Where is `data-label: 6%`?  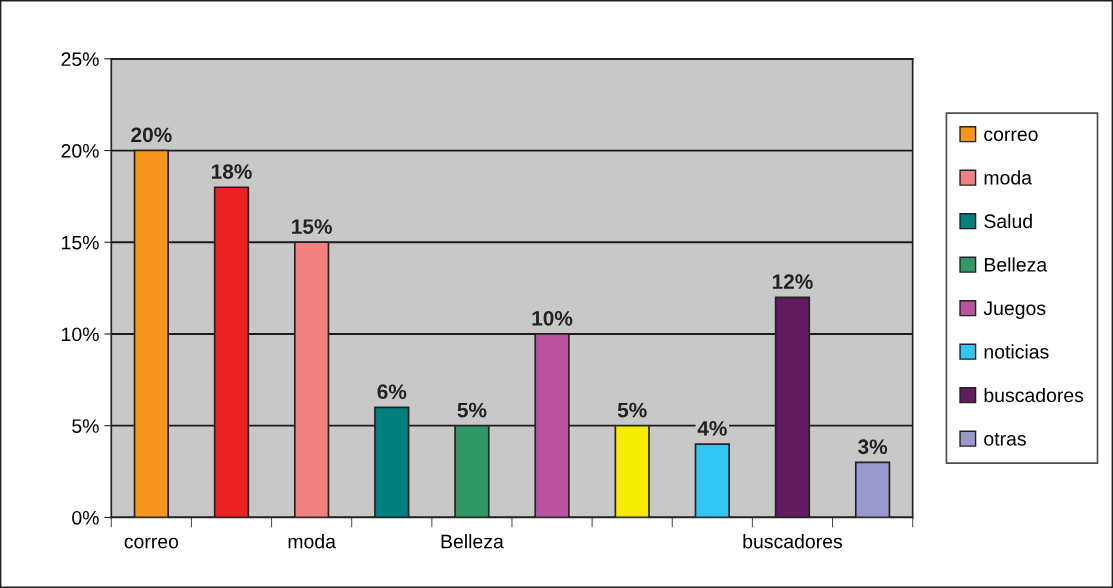
data-label: 6% is located at coordinates (392, 392).